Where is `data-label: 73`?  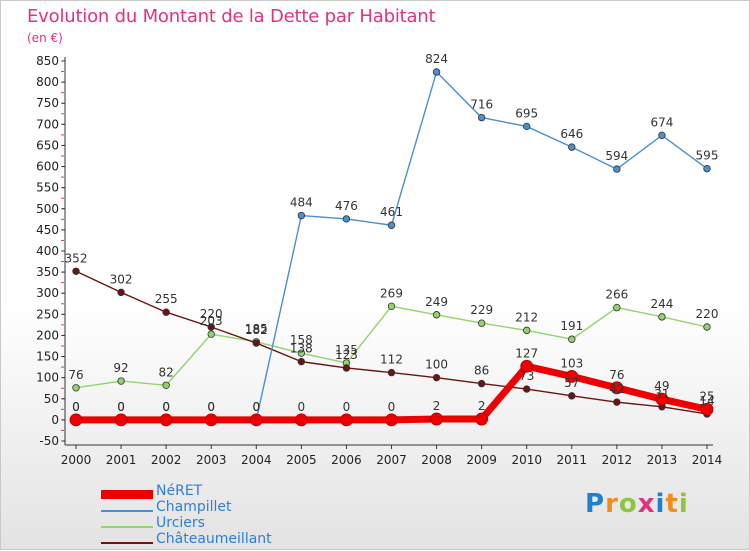 data-label: 73 is located at coordinates (526, 376).